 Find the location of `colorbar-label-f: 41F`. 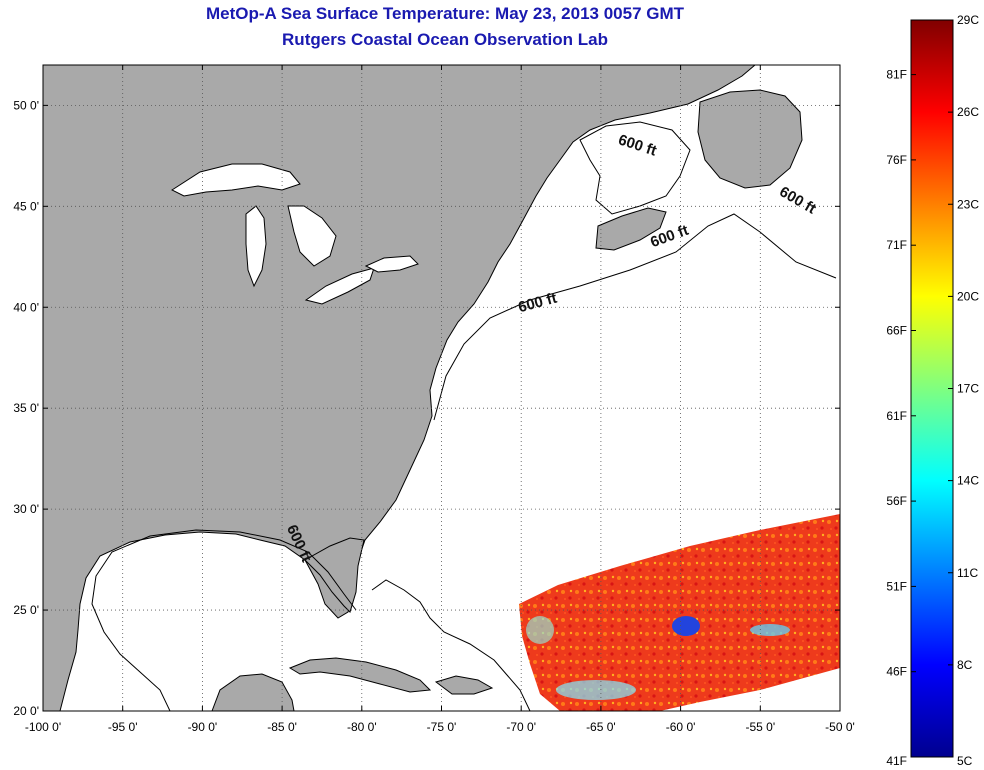

colorbar-label-f: 41F is located at coordinates (896, 761).